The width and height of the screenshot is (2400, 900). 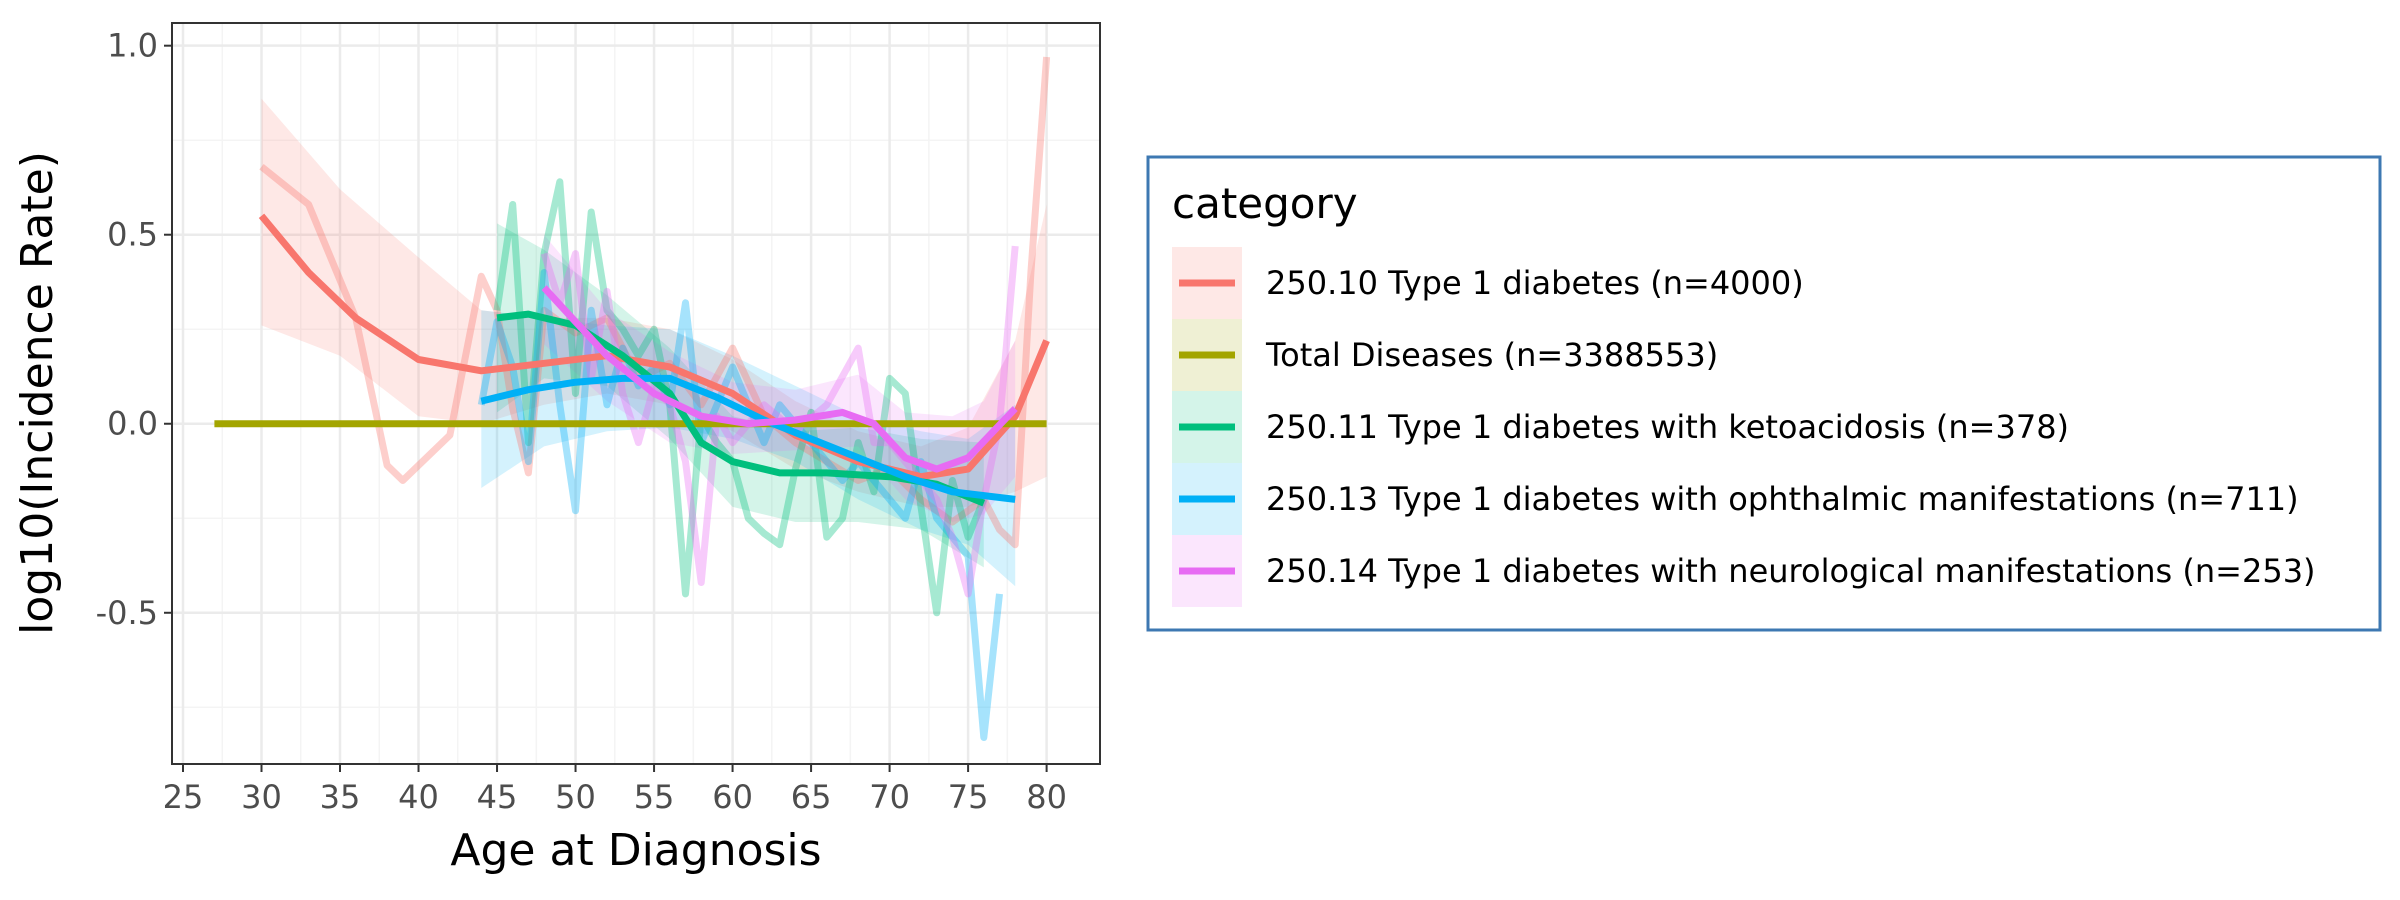 What do you see at coordinates (1491, 355) in the screenshot?
I see `legend-label: Total Diseases (n=3388553)` at bounding box center [1491, 355].